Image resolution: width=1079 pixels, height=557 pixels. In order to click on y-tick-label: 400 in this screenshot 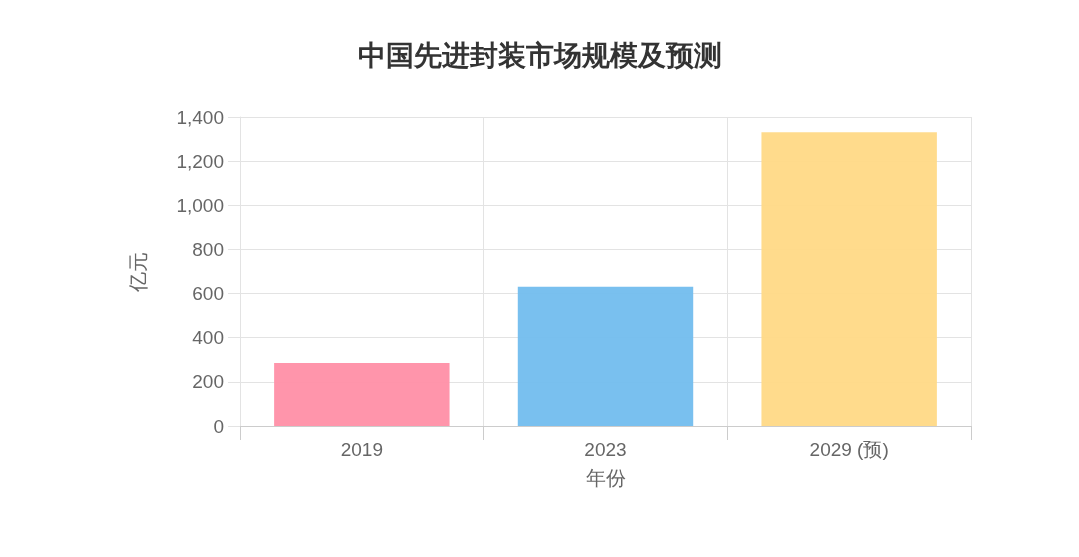, I will do `click(208, 338)`.